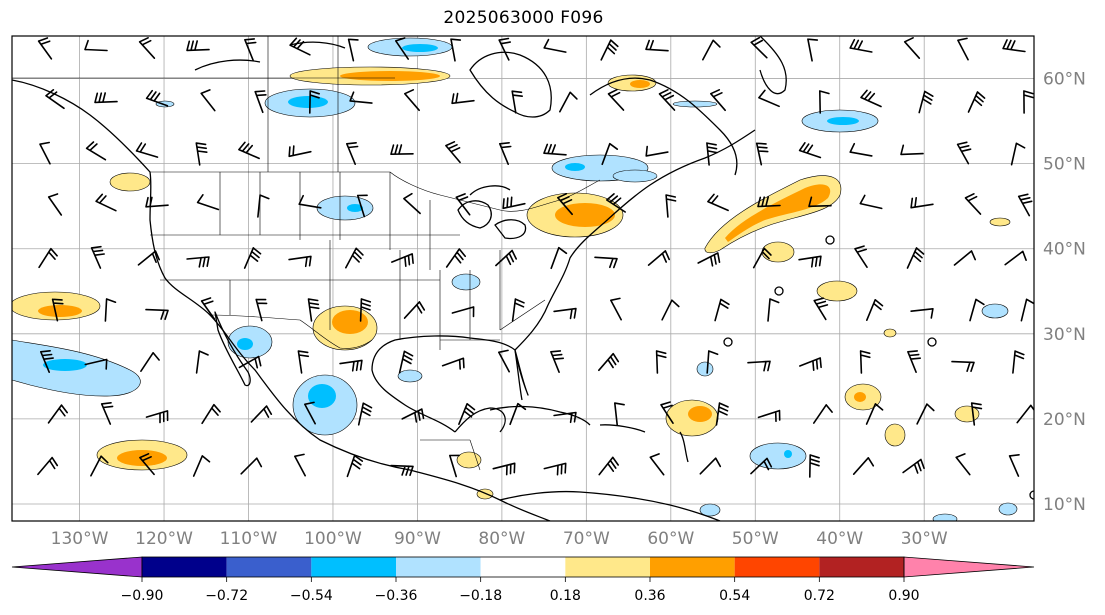  What do you see at coordinates (586, 539) in the screenshot?
I see `lon-label: 70°W` at bounding box center [586, 539].